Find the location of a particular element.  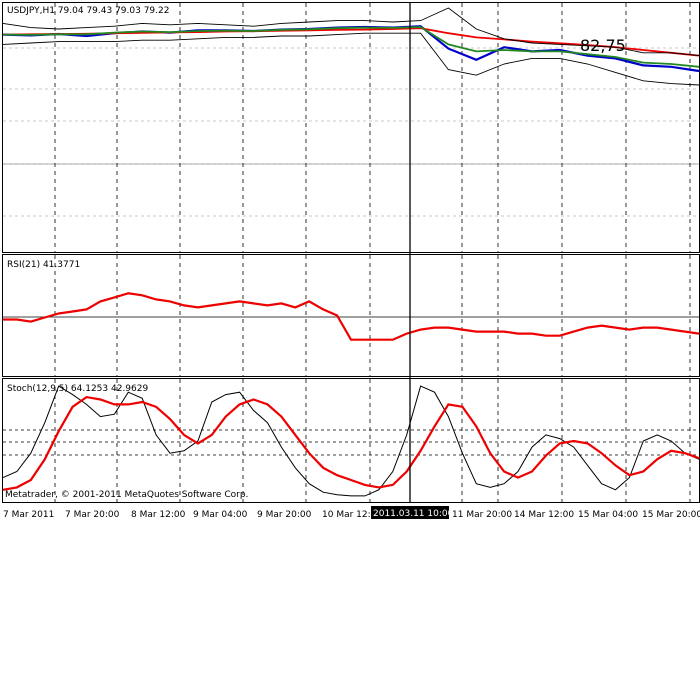

time-axis-label: 7 Mar 20:00 is located at coordinates (92, 515).